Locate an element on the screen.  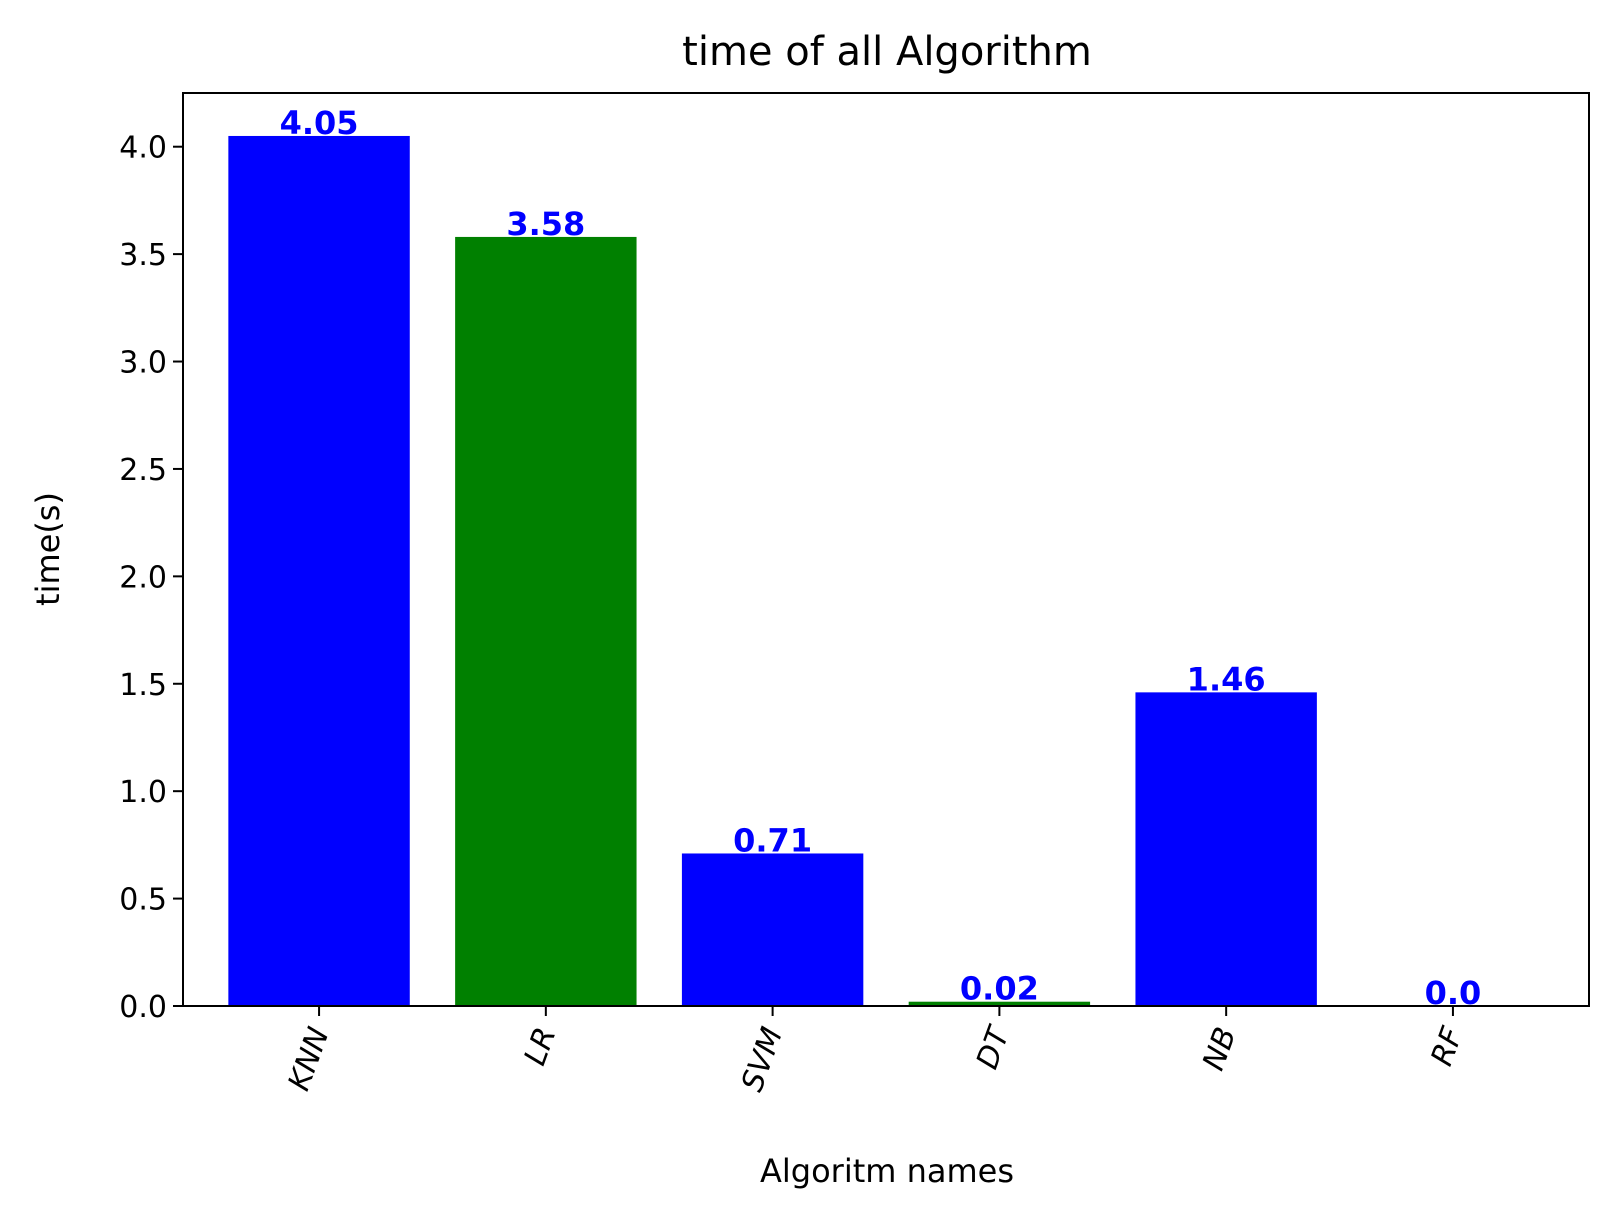
y-tick-label-4: 2.0 is located at coordinates (143, 577).